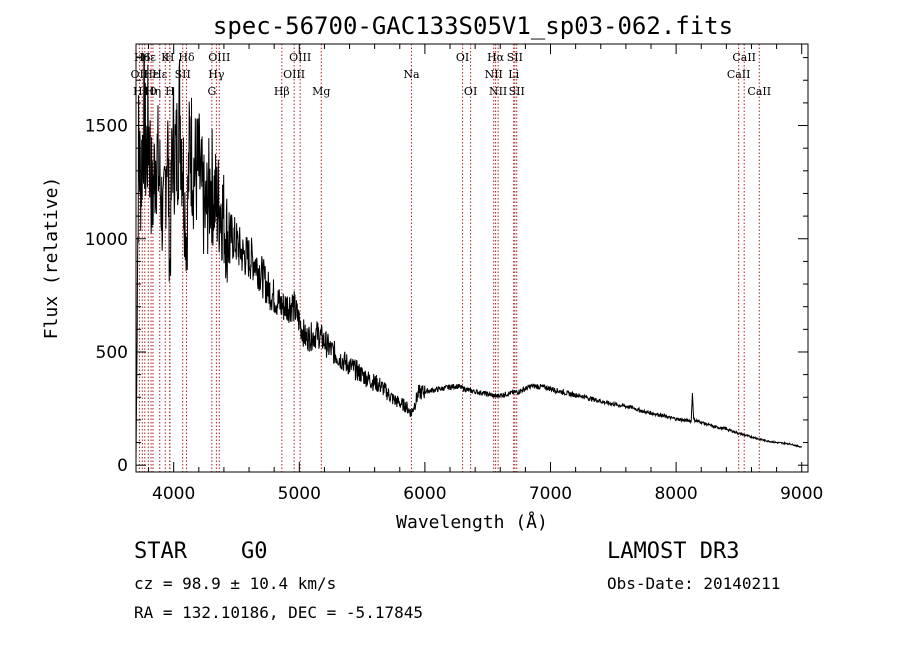 The image size is (900, 649). What do you see at coordinates (513, 74) in the screenshot?
I see `line-label: Li` at bounding box center [513, 74].